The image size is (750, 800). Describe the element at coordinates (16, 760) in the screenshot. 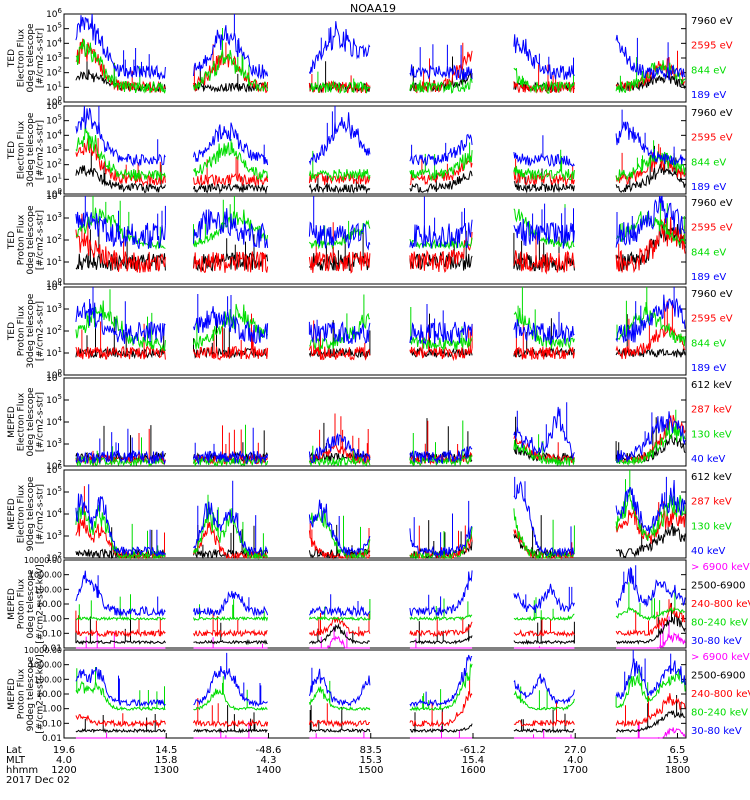

I see `footer-label-mlt: MLT` at that location.